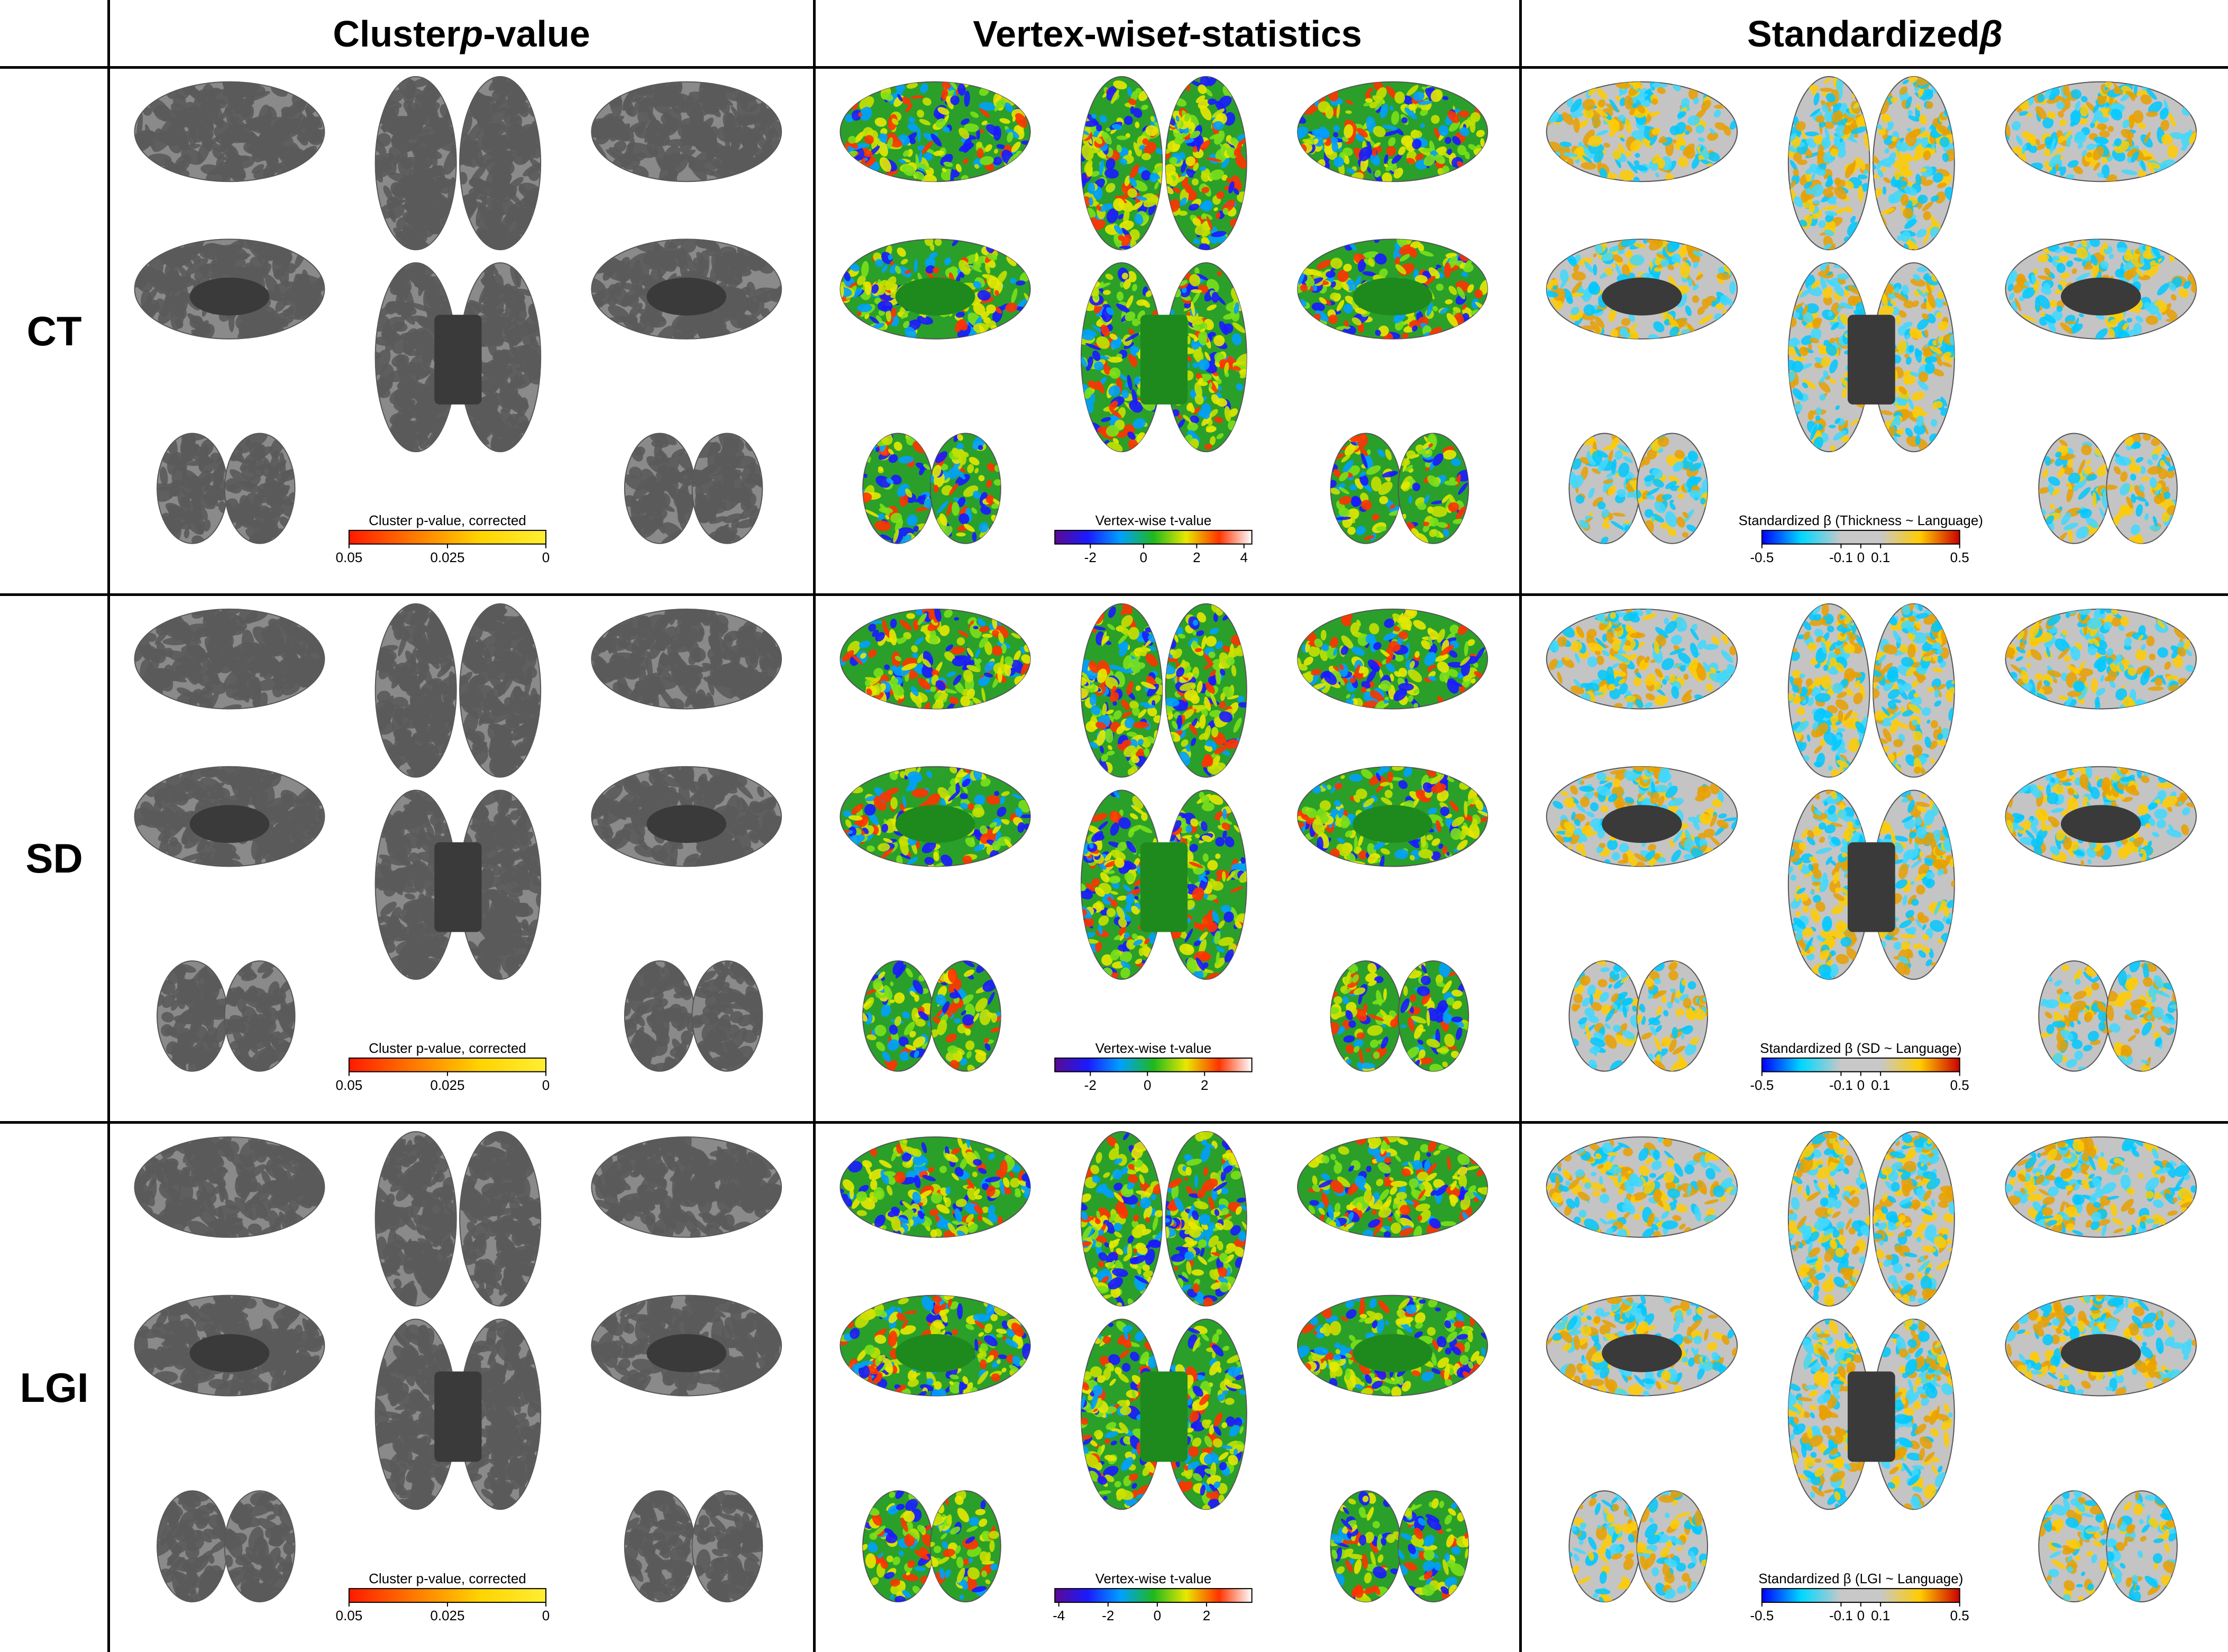 This screenshot has width=2228, height=1652. Describe the element at coordinates (1991, 33) in the screenshot. I see `header-italic: β` at that location.